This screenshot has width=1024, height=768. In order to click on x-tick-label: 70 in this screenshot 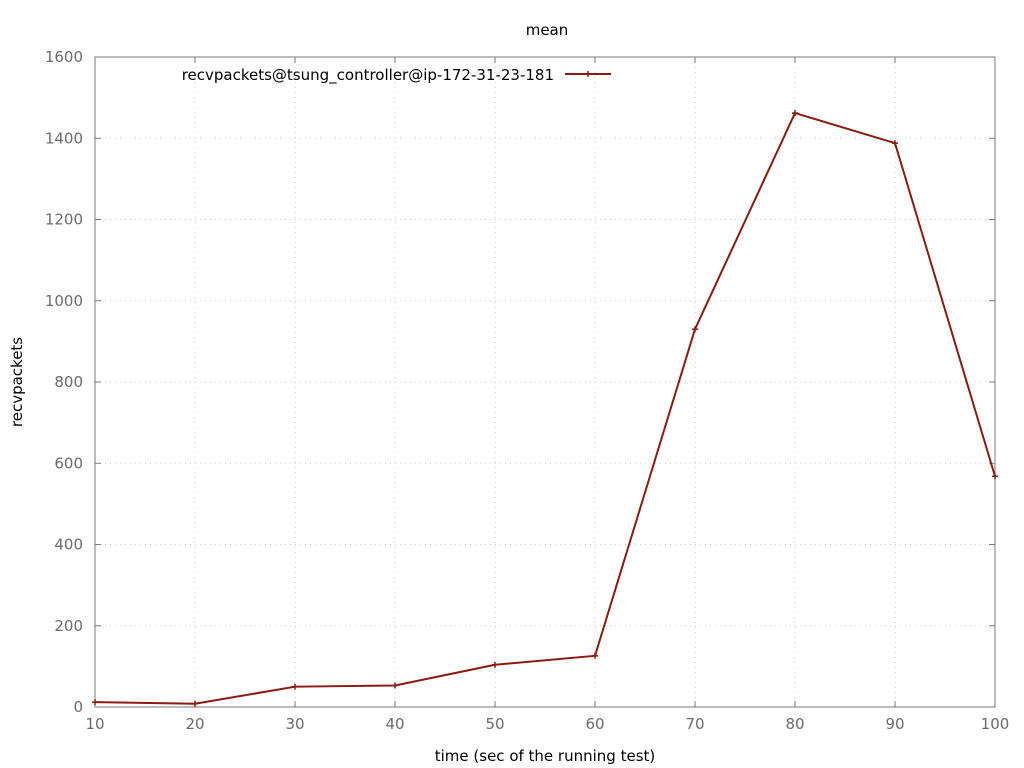, I will do `click(694, 724)`.